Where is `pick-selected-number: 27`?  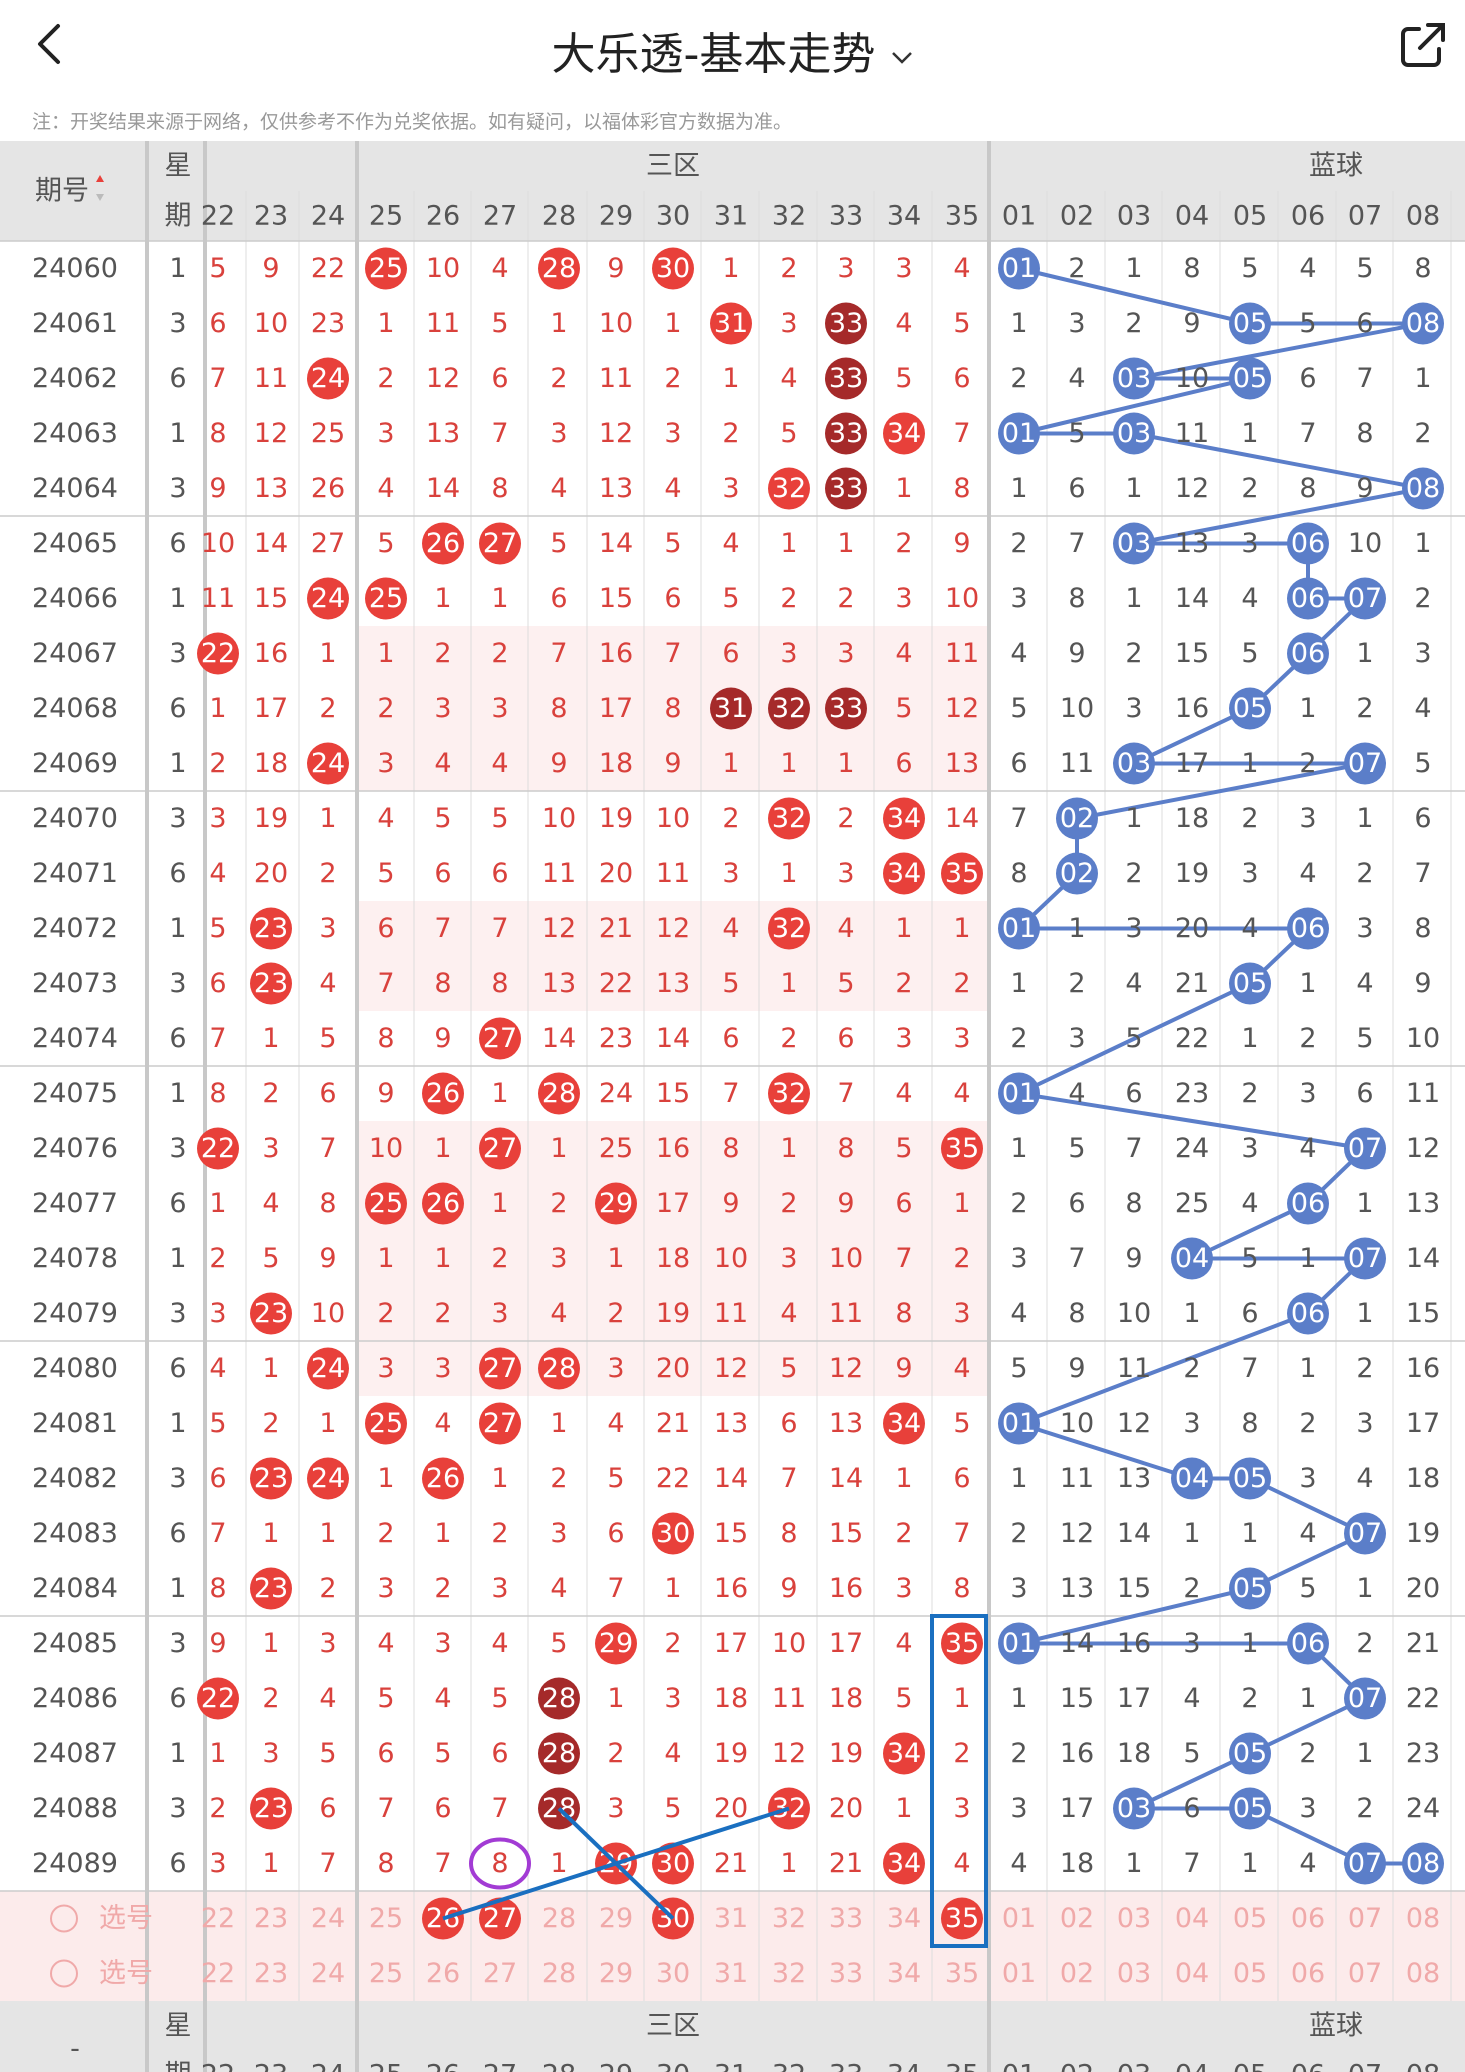
pick-selected-number: 27 is located at coordinates (500, 1918).